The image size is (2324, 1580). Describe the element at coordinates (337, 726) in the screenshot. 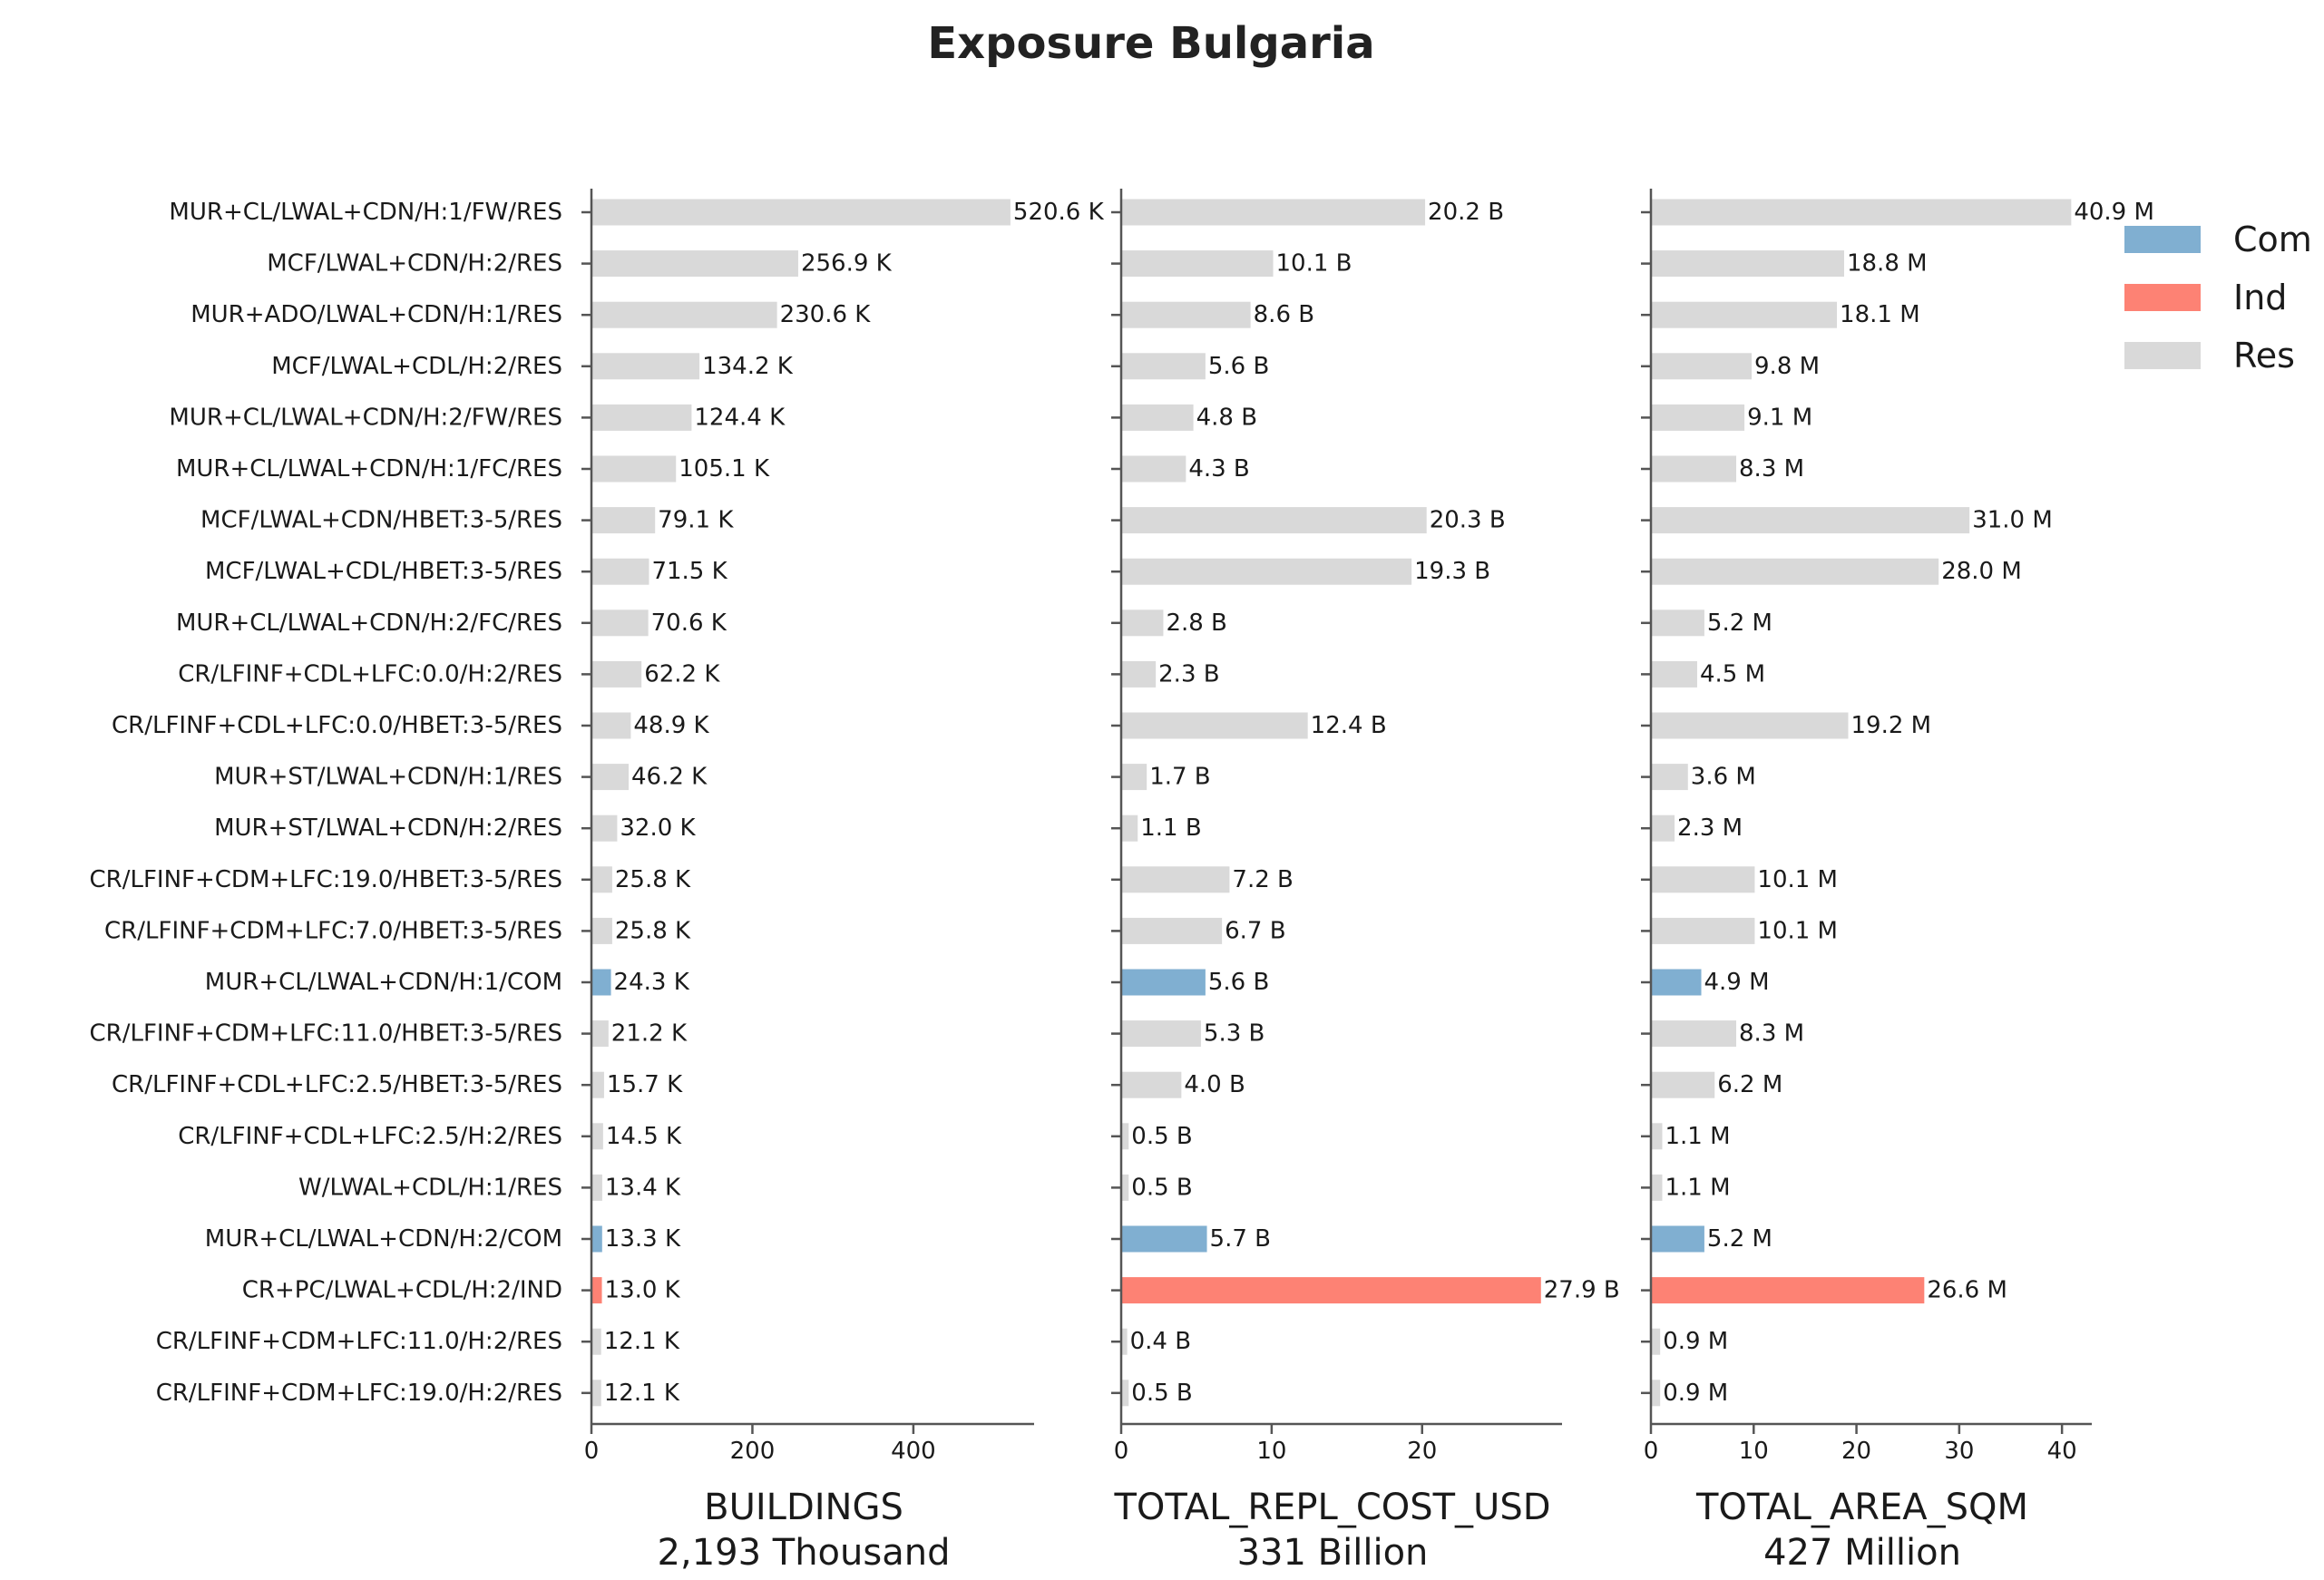

I see `y-tick-label-cr-lfinf-cdl-lfc-0-0-hbet-3-5-res: CR/LFINF+CDL+LFC:0.0/HBET:3-5/RES` at that location.